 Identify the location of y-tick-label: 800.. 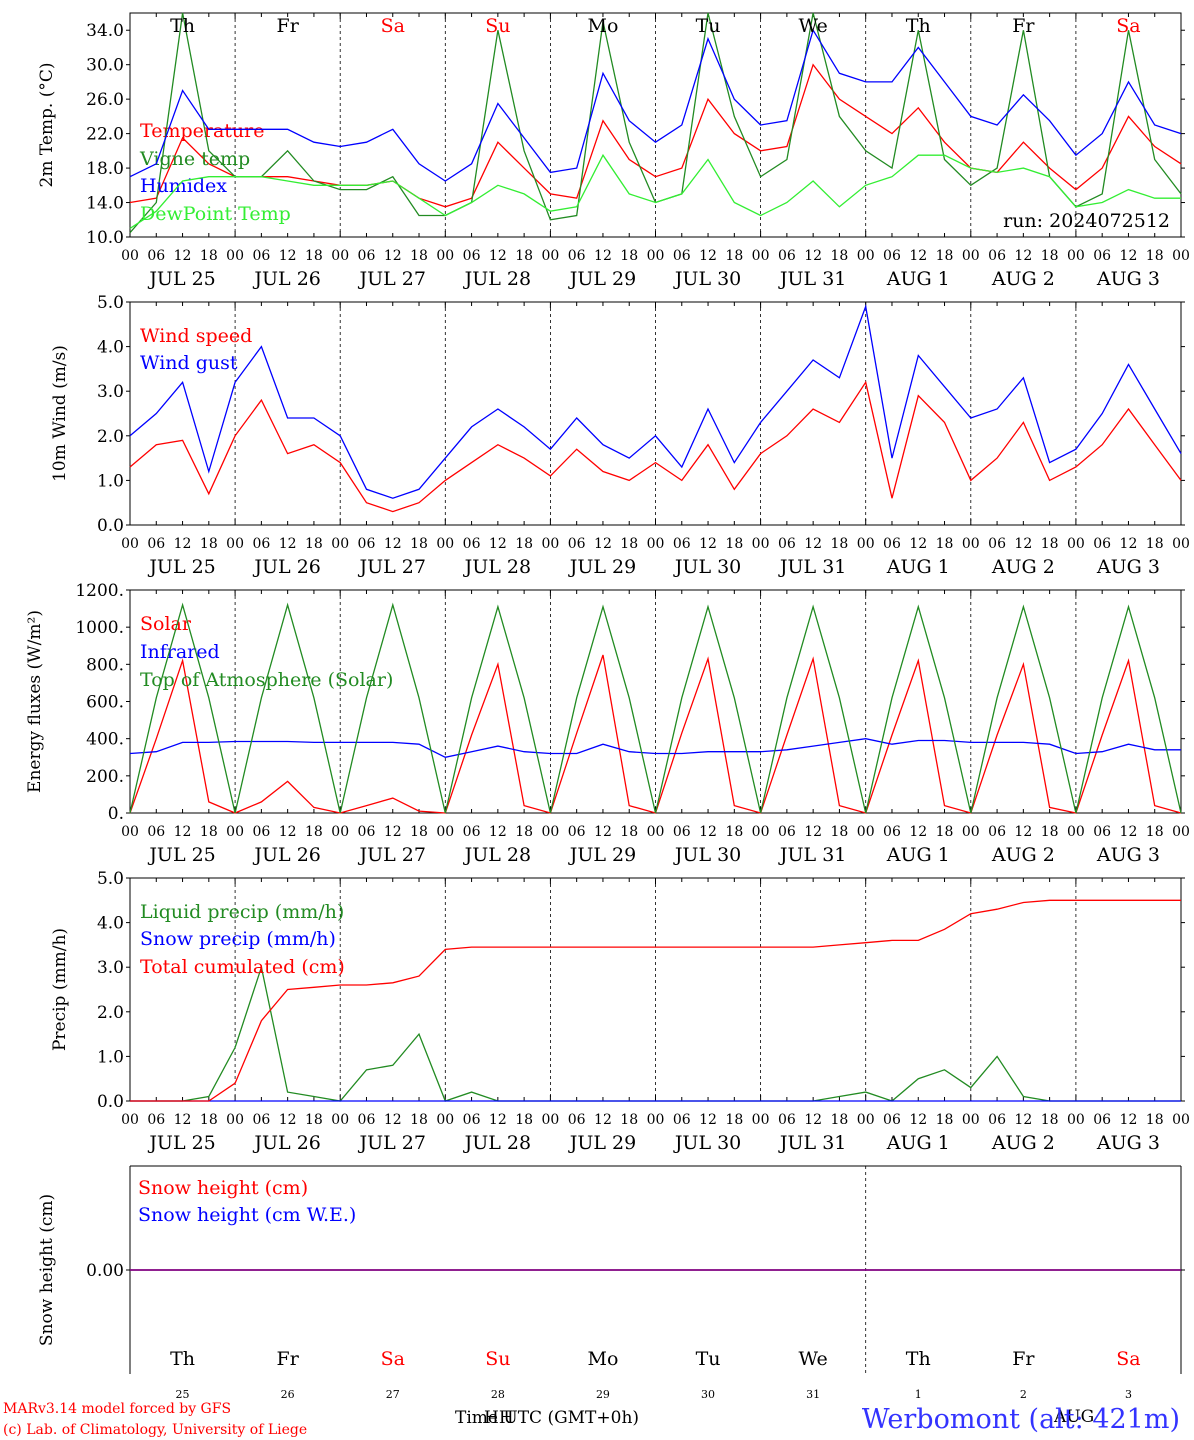
(105, 665).